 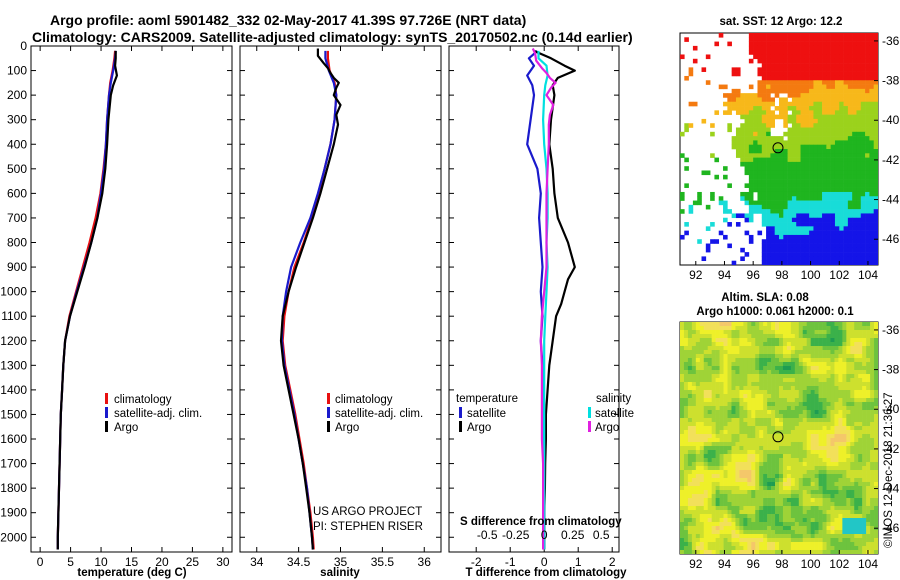 What do you see at coordinates (551, 299) in the screenshot?
I see `difference-profiles` at bounding box center [551, 299].